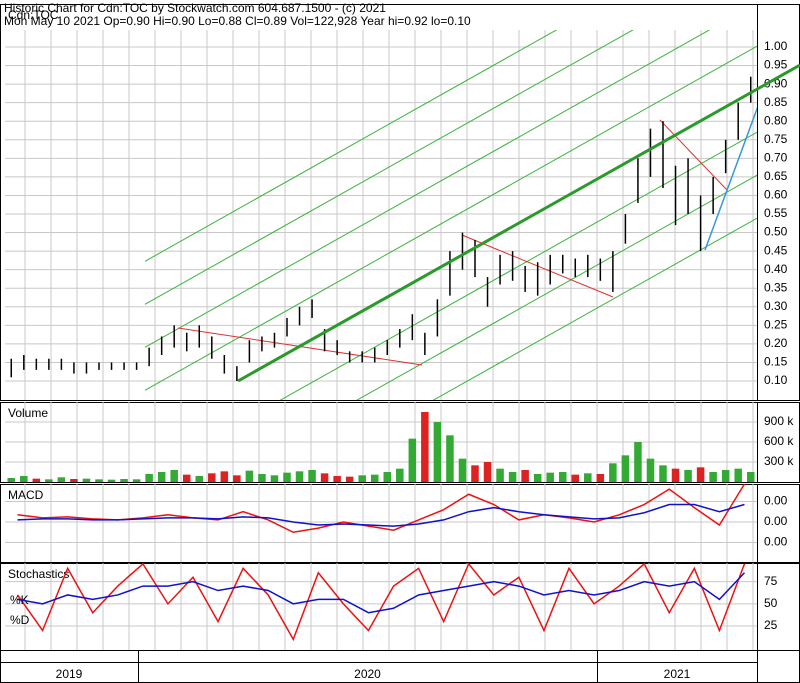  What do you see at coordinates (776, 120) in the screenshot?
I see `y-tick-label: 0.80` at bounding box center [776, 120].